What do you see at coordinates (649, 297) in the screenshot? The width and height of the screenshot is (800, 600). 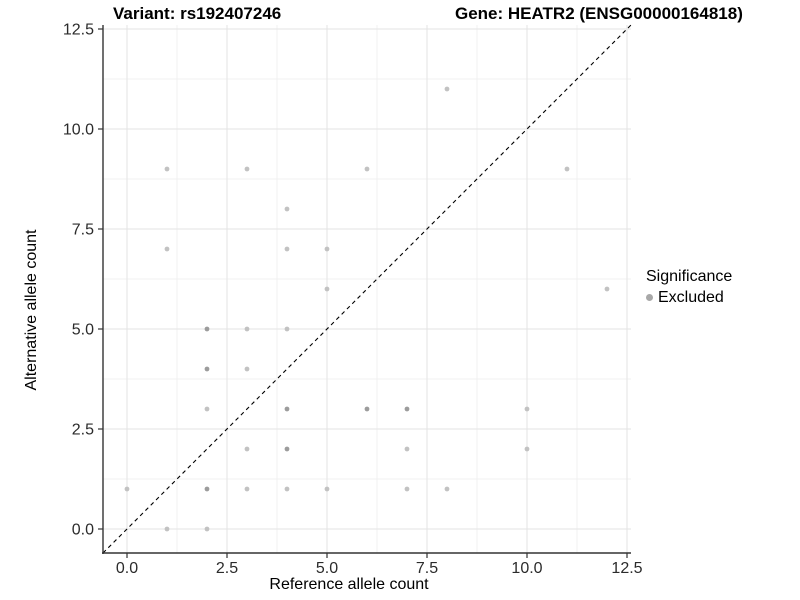 I see `legend-point-icon` at bounding box center [649, 297].